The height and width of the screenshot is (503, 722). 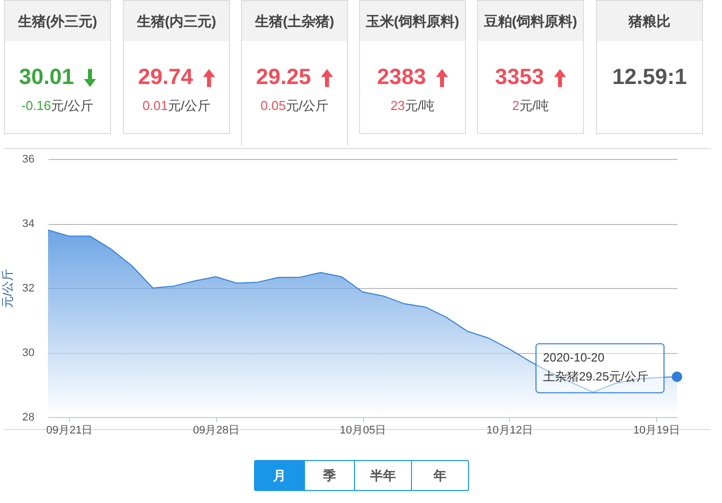 What do you see at coordinates (166, 76) in the screenshot?
I see `text: 29.74` at bounding box center [166, 76].